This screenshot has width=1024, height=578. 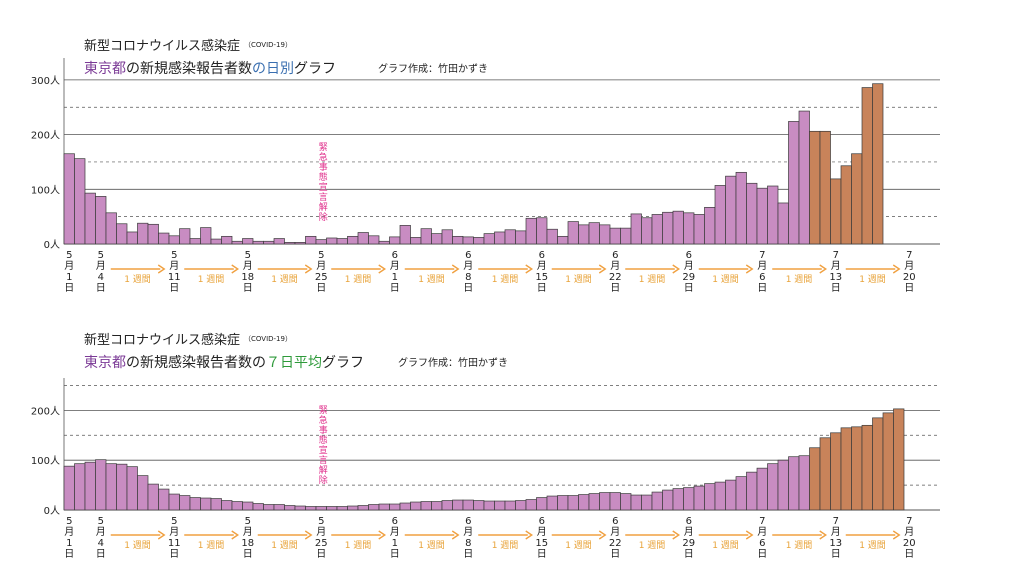 What do you see at coordinates (835, 543) in the screenshot?
I see `x-tick-label: 13` at bounding box center [835, 543].